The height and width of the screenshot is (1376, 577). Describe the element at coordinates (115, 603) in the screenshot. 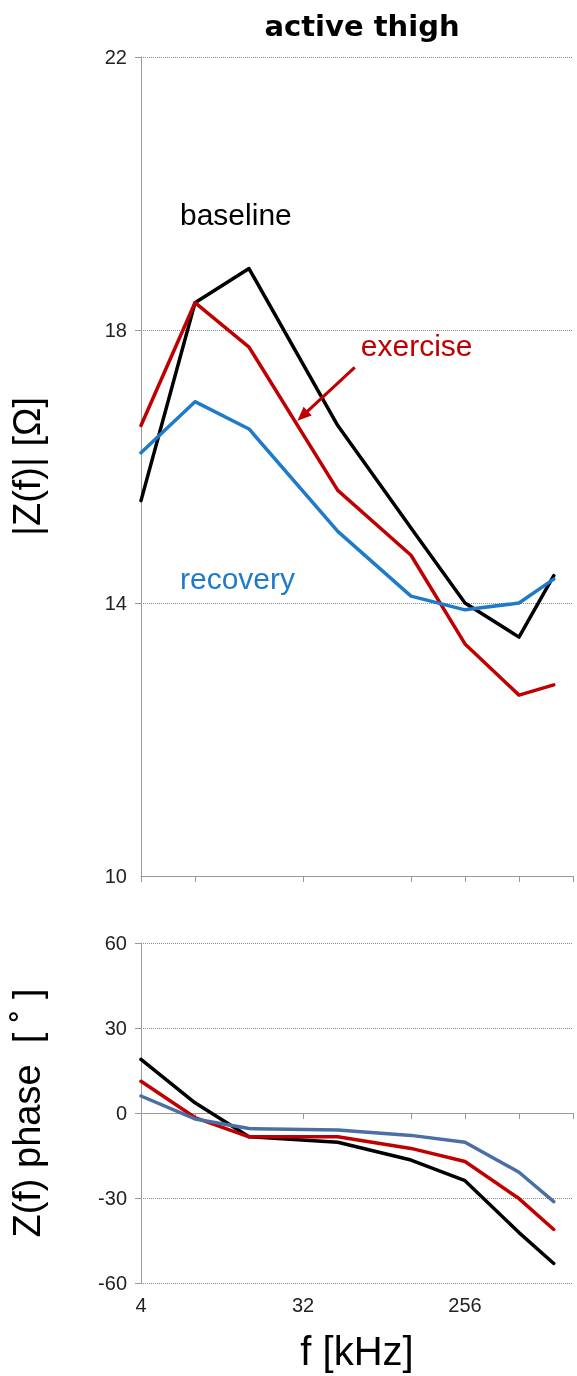

I see `y-tick-label: 14` at that location.